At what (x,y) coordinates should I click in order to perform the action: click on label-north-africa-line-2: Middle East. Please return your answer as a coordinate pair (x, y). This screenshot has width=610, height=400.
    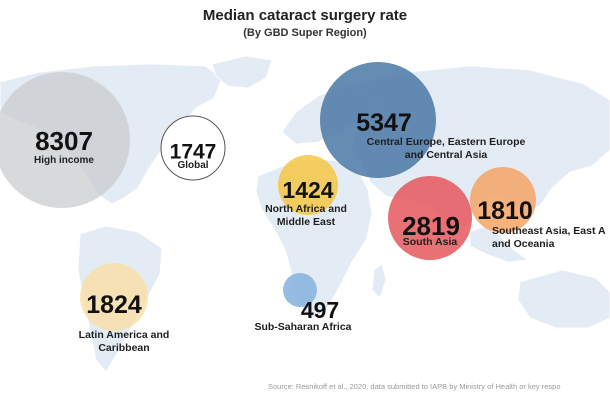
    Looking at the image, I should click on (306, 222).